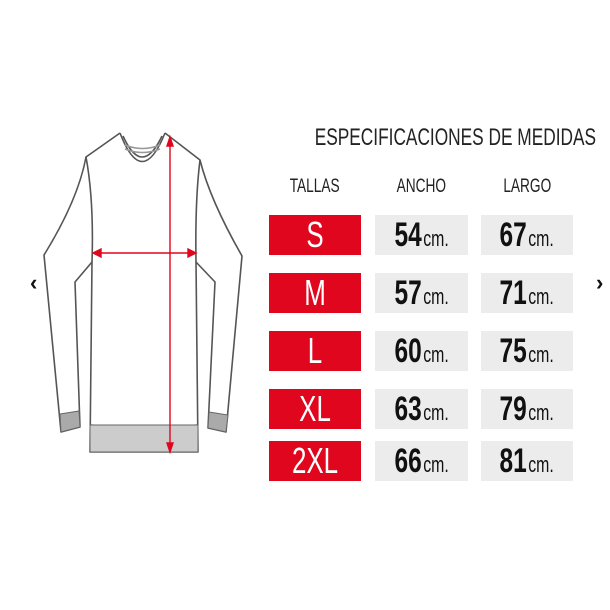 This screenshot has width=610, height=610. I want to click on length-value: 79, so click(513, 408).